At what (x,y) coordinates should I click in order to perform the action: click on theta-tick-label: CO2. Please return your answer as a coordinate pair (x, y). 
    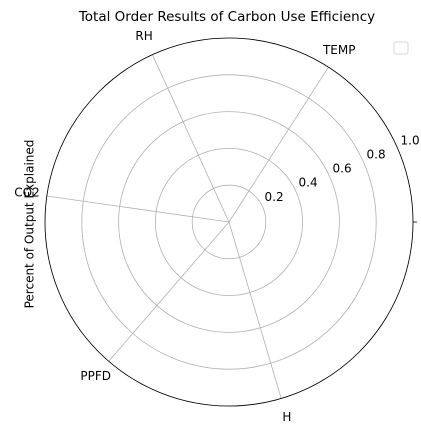
    Looking at the image, I should click on (26, 193).